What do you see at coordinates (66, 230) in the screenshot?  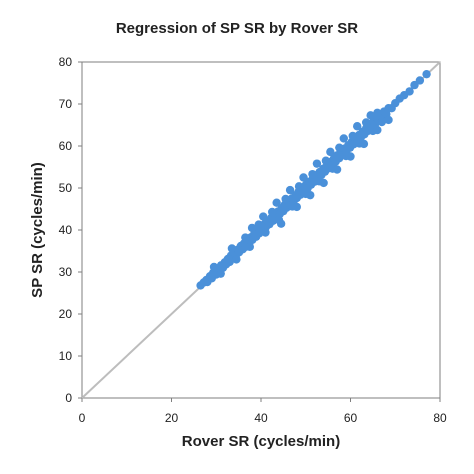 I see `y-tick-label: 40` at bounding box center [66, 230].